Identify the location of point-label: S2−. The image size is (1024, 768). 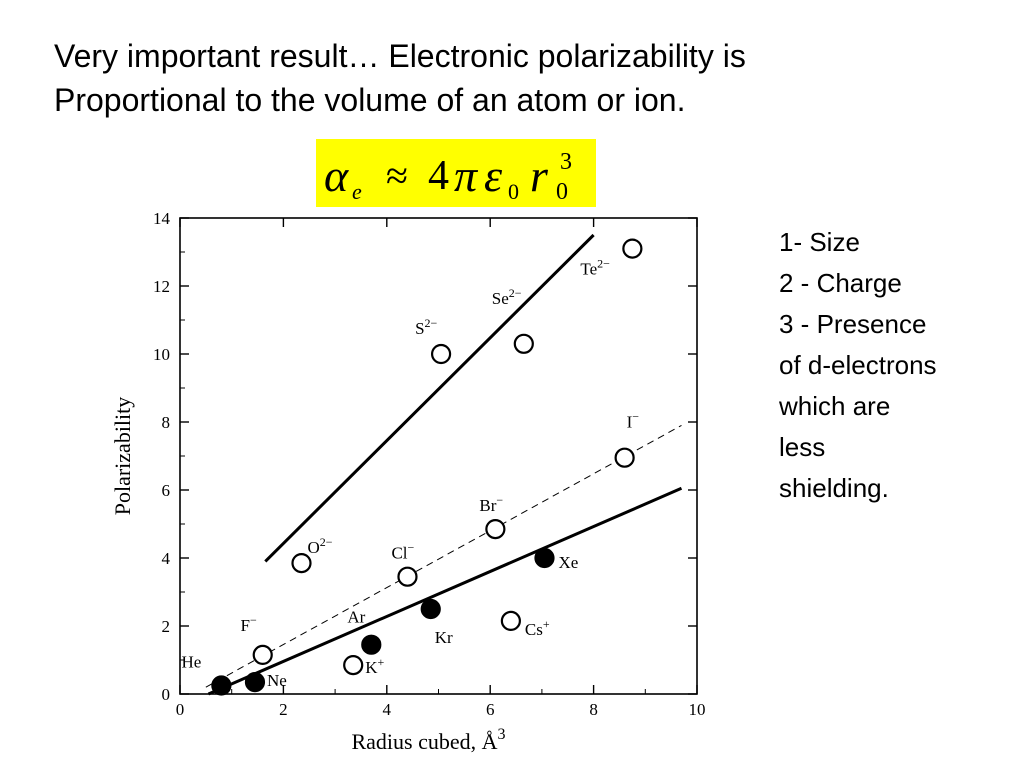
(426, 327).